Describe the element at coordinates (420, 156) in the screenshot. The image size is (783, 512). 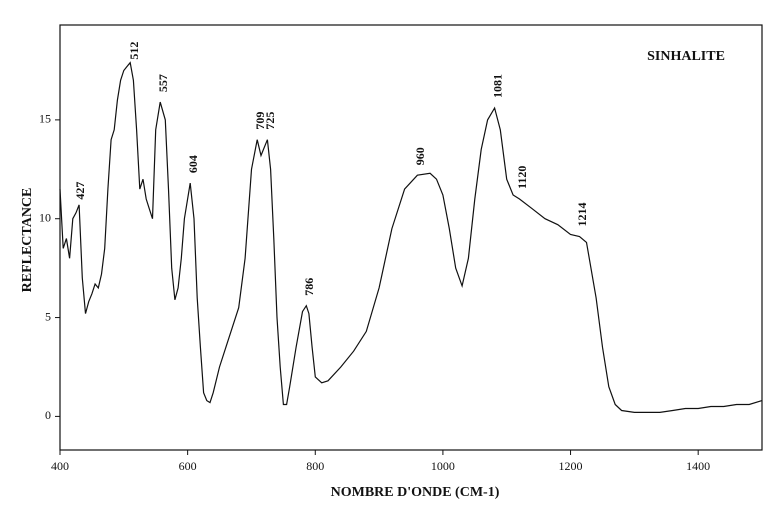
I see `peak-label: 960` at that location.